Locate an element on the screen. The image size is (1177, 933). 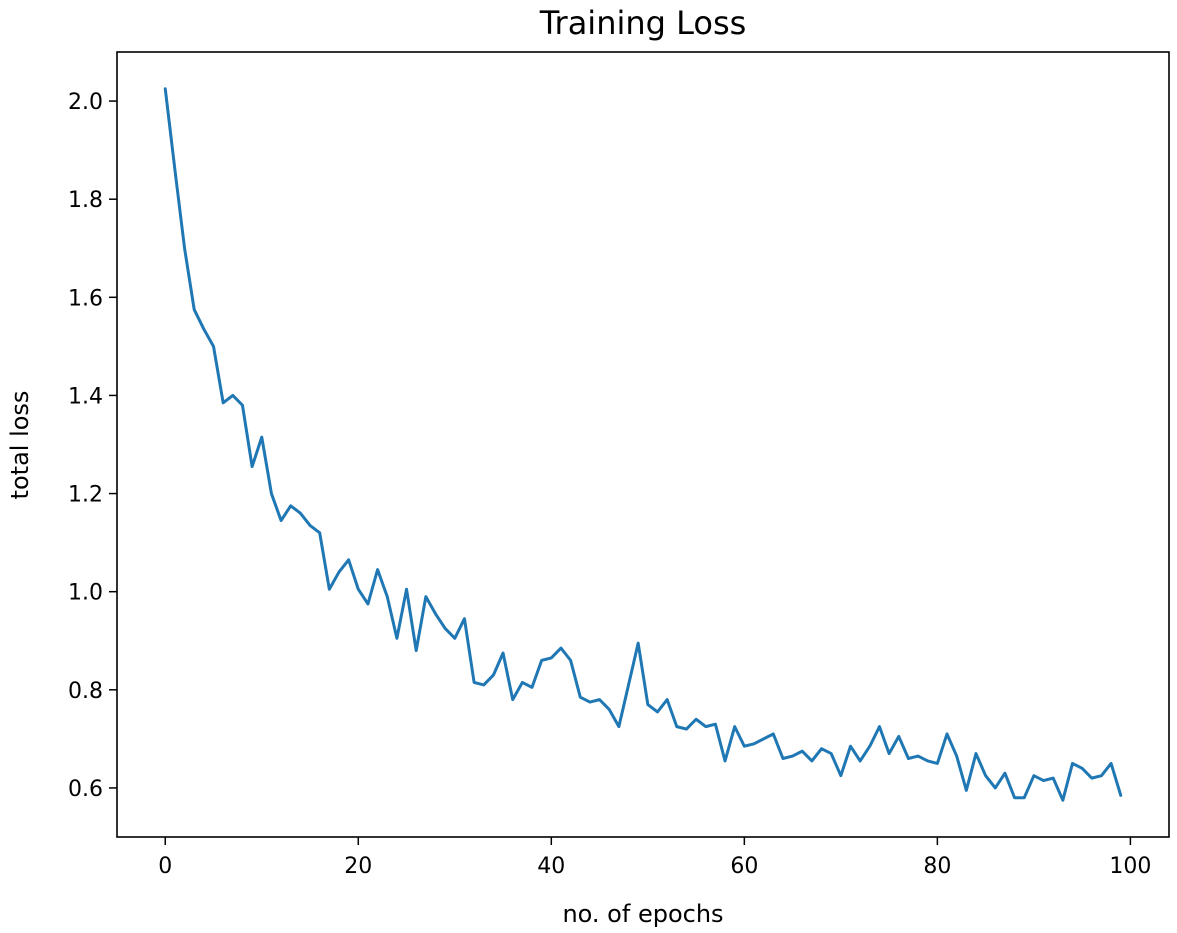
x-tick-label: 20 is located at coordinates (358, 866).